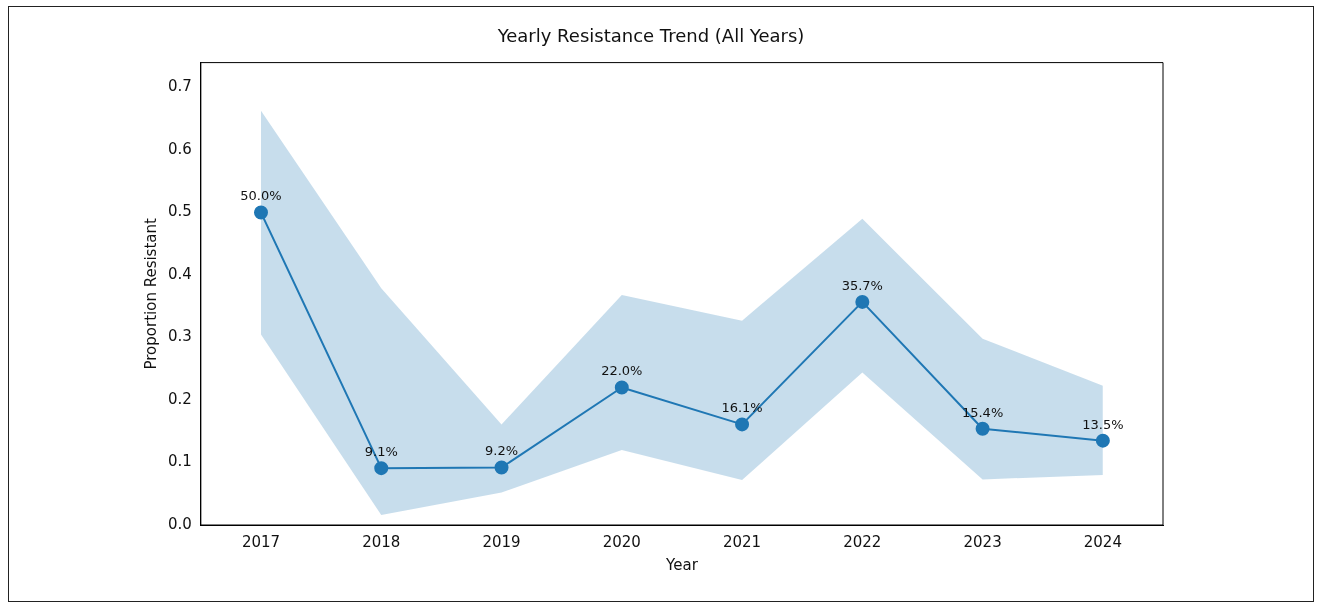 The height and width of the screenshot is (610, 1322). Describe the element at coordinates (501, 541) in the screenshot. I see `x-tick-label: 2019` at that location.